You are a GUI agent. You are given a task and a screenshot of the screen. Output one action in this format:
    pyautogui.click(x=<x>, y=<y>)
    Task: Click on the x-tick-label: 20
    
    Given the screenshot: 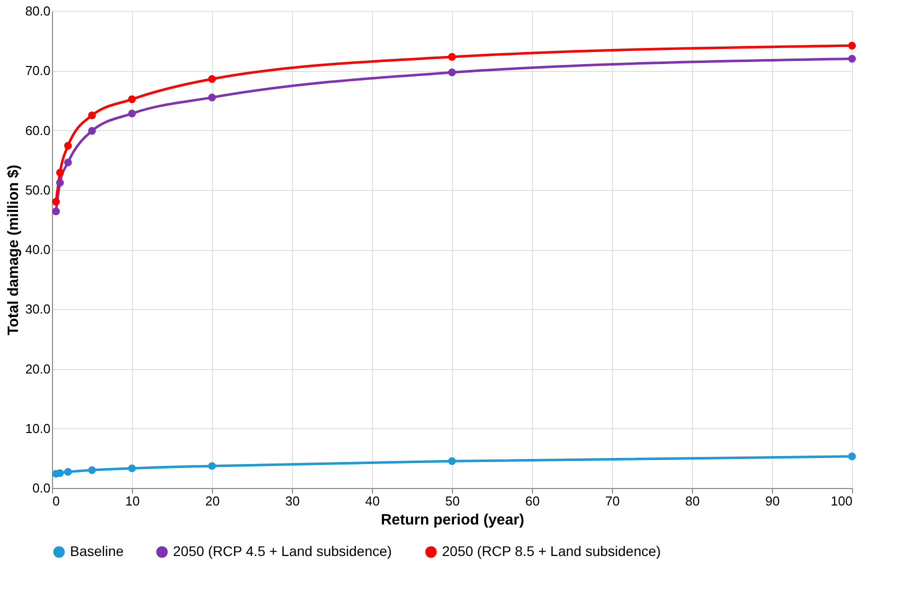 What is the action you would take?
    pyautogui.click(x=212, y=501)
    